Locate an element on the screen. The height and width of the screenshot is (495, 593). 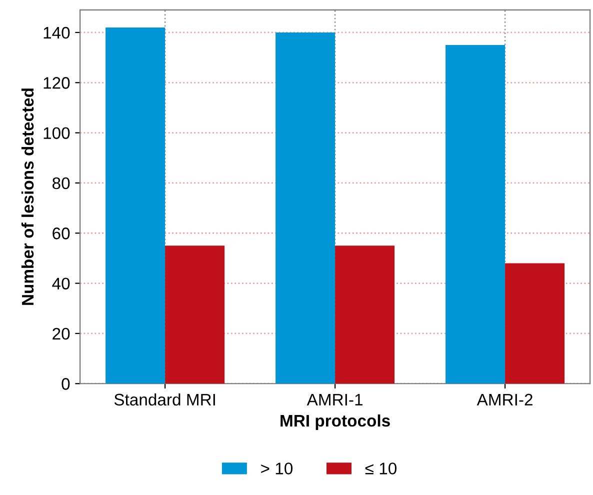
x-tick-label: AMRI-2 is located at coordinates (504, 400).